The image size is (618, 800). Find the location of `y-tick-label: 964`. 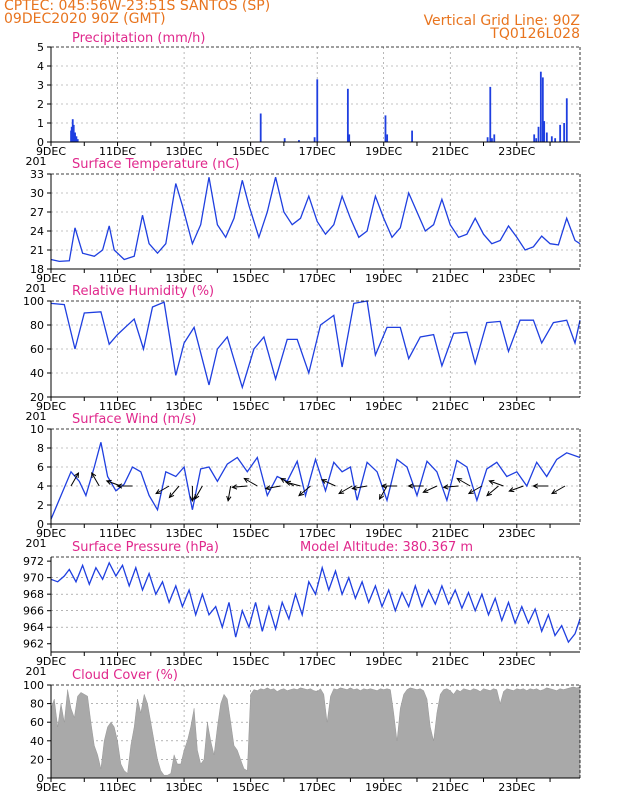

y-tick-label: 964 is located at coordinates (33, 627).